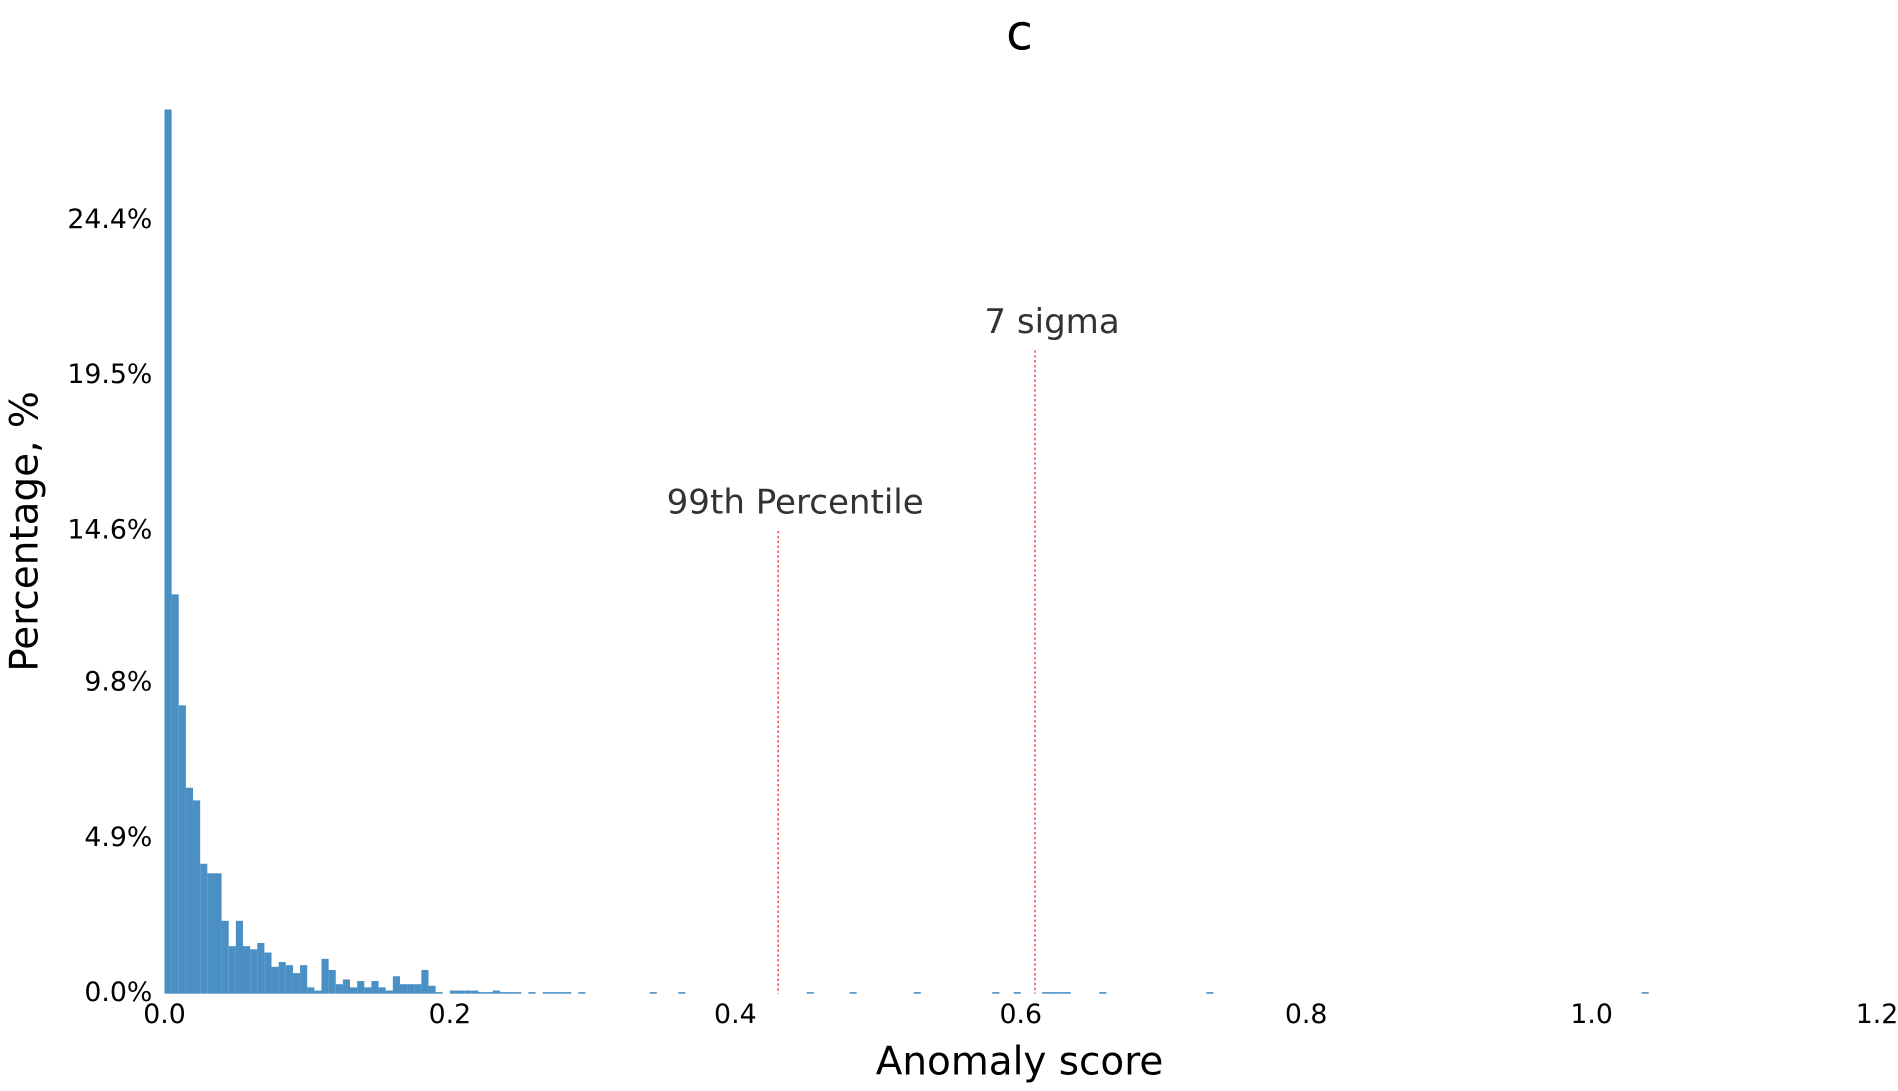  Describe the element at coordinates (795, 503) in the screenshot. I see `annotation-label: 99th Percentile` at that location.